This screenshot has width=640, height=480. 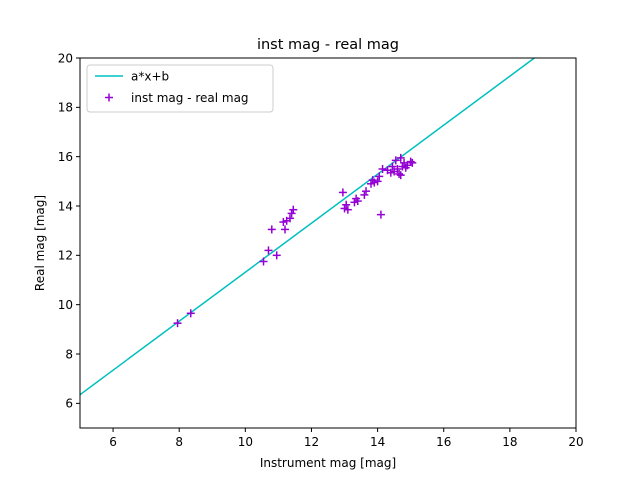 What do you see at coordinates (295, 240) in the screenshot?
I see `points-layer` at bounding box center [295, 240].